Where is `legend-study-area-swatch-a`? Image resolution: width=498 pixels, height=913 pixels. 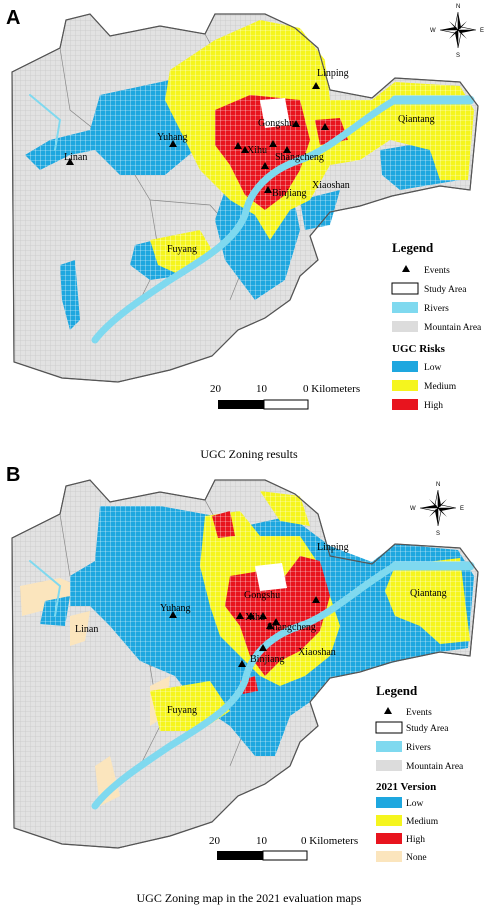
legend-study-area-swatch-a is located at coordinates (405, 288).